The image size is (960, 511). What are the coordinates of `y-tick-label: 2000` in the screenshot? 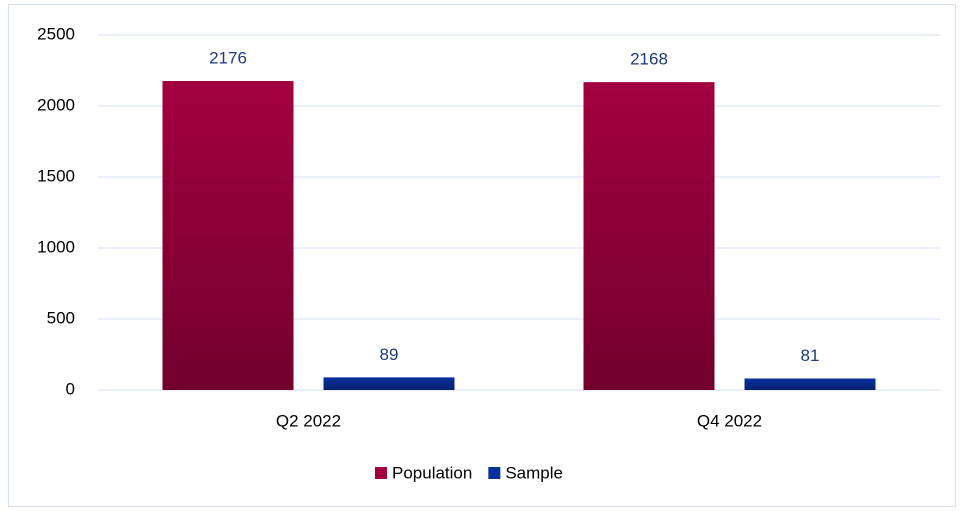 It's located at (56, 104).